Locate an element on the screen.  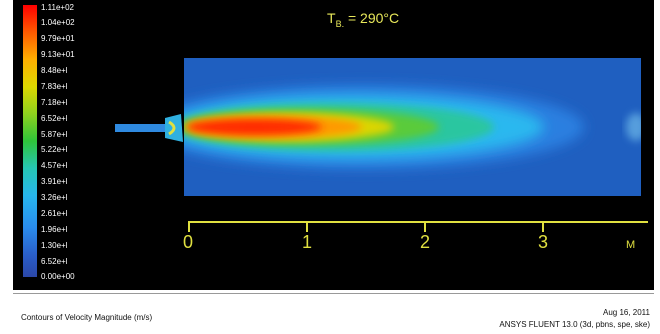
colorbar is located at coordinates (30, 141).